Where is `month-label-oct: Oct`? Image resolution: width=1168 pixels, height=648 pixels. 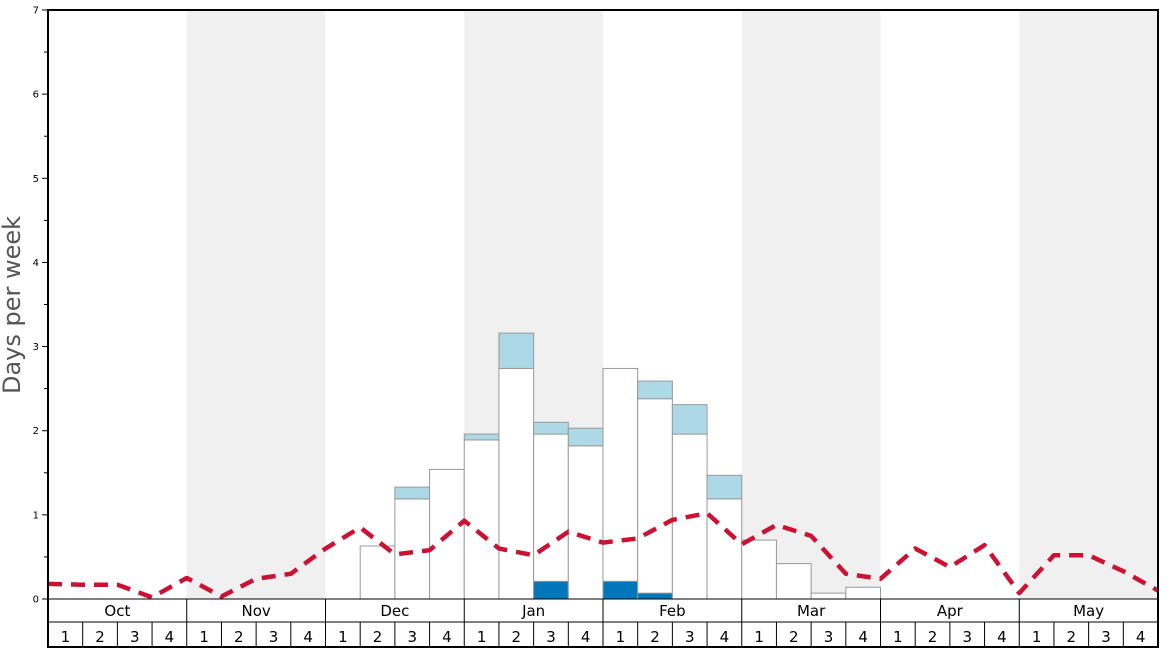 month-label-oct: Oct is located at coordinates (117, 611).